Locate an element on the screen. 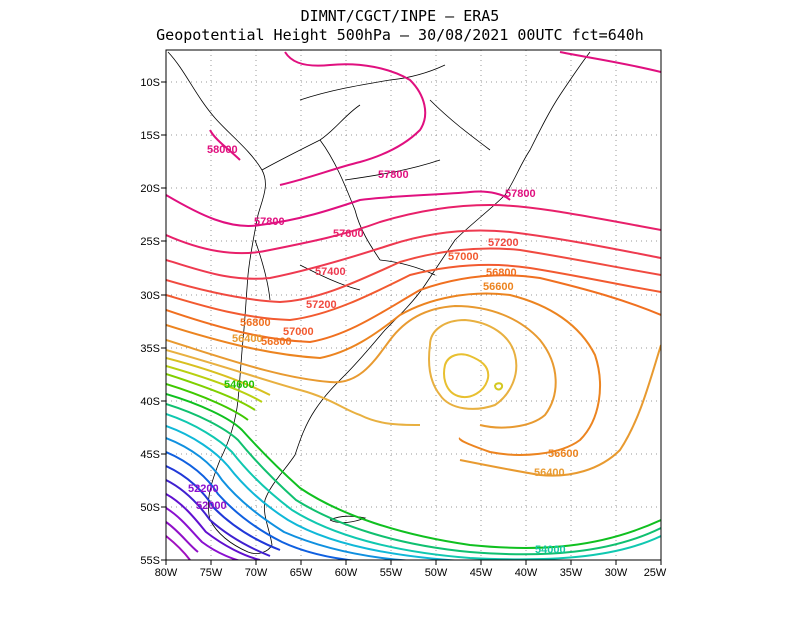 This screenshot has height=618, width=800. contour-label: 54000 is located at coordinates (550, 550).